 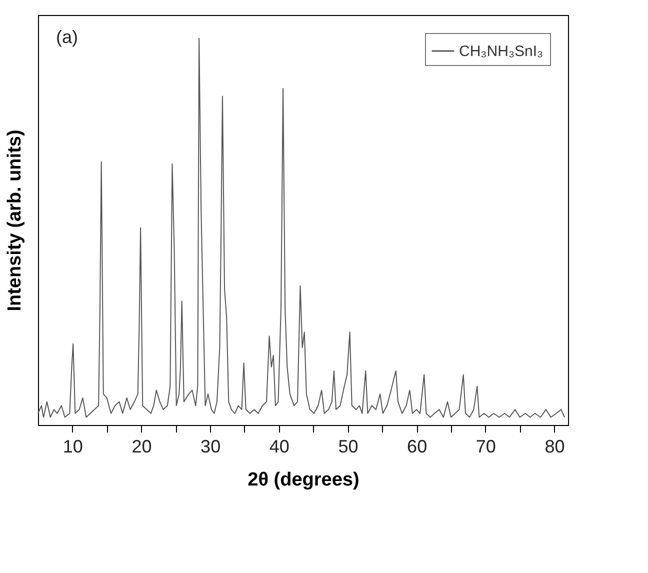 What do you see at coordinates (142, 446) in the screenshot?
I see `x-tick-label: 20` at bounding box center [142, 446].